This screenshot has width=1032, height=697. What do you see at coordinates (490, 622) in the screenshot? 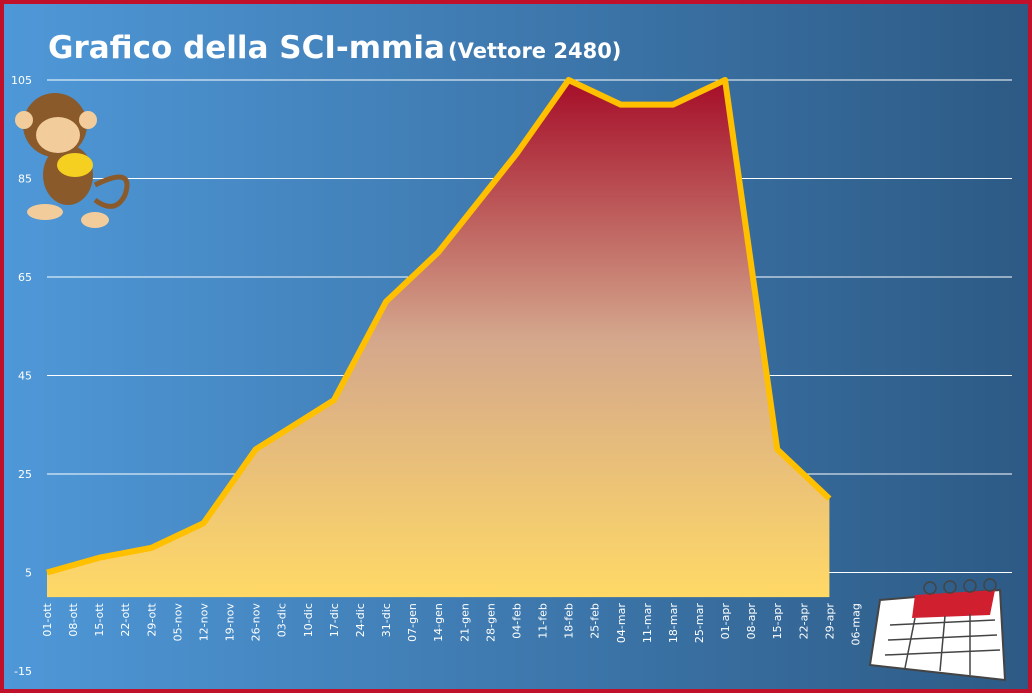
I see `x-tick-label: 28-gen` at bounding box center [490, 622].